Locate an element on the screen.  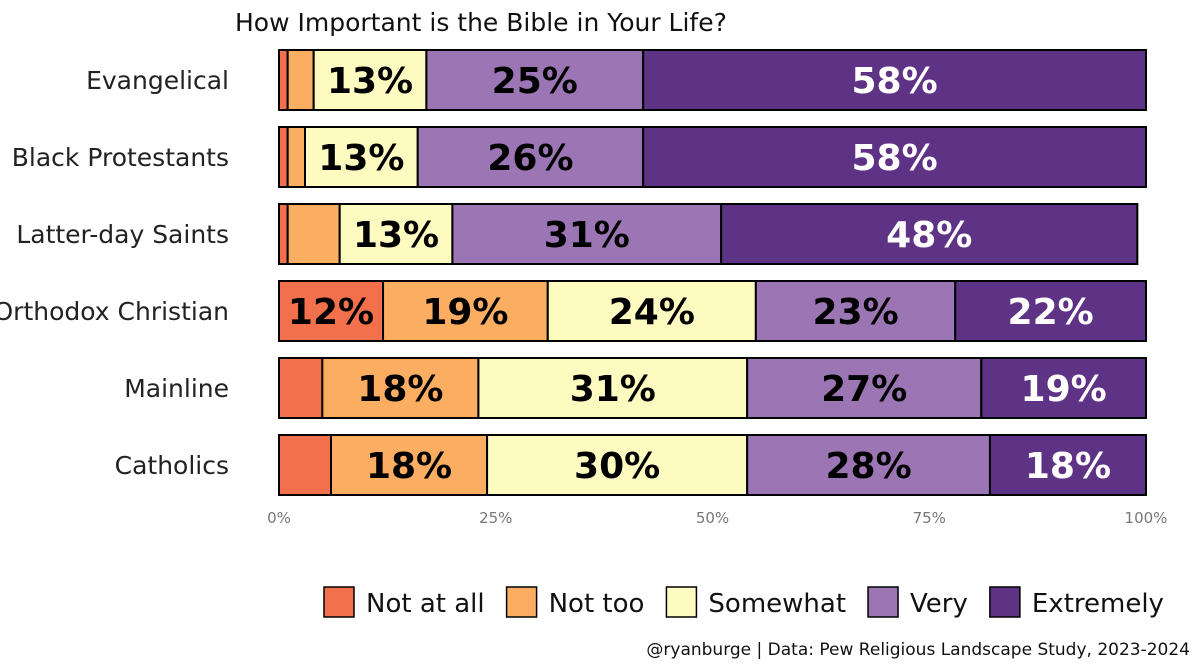
data-label-catholics-extremely: 18% is located at coordinates (1068, 466).